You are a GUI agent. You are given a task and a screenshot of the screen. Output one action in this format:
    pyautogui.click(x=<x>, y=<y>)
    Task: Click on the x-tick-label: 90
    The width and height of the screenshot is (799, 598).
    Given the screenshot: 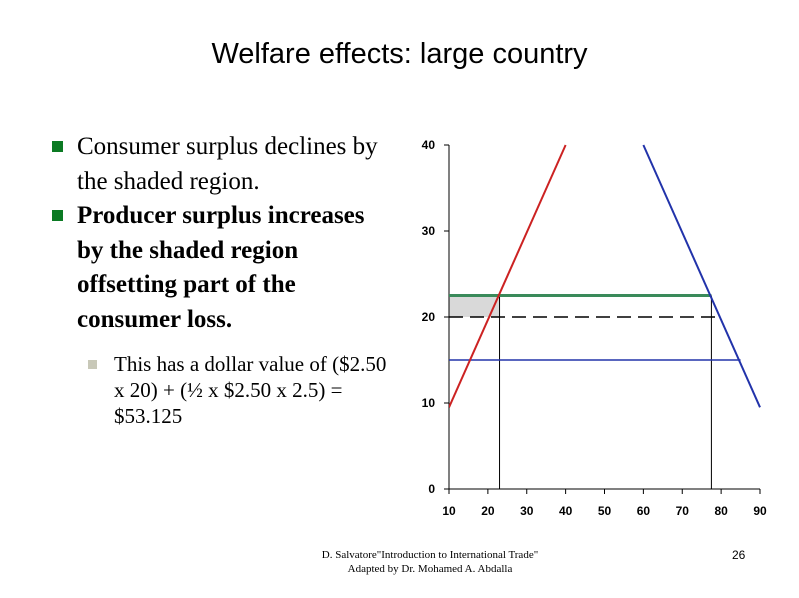 What is the action you would take?
    pyautogui.click(x=760, y=511)
    